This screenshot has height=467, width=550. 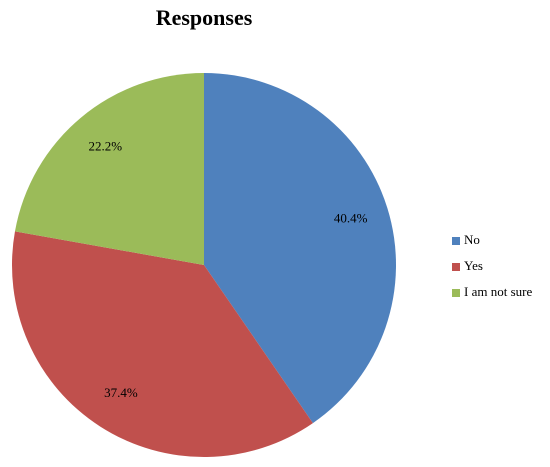 I want to click on legend-label: I am not sure, so click(x=498, y=291).